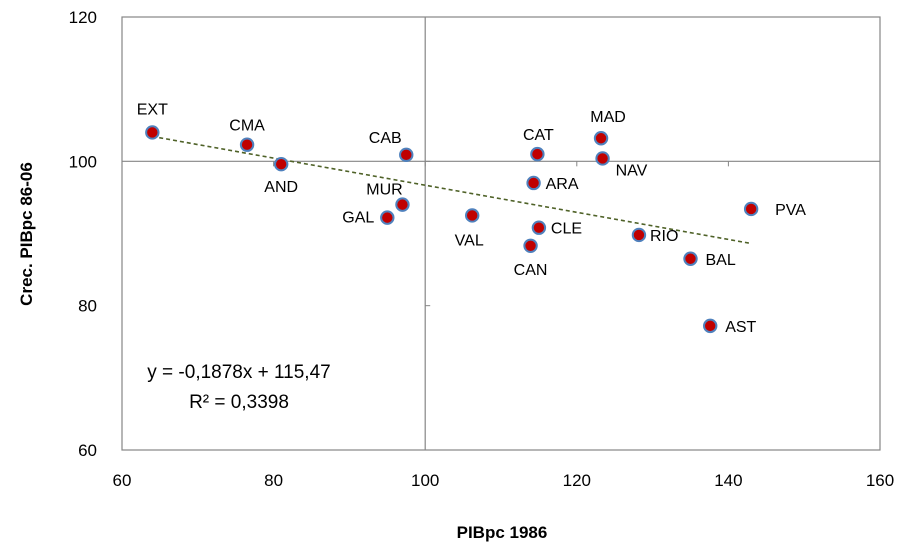 The width and height of the screenshot is (904, 551). Describe the element at coordinates (539, 227) in the screenshot. I see `data-point-cle` at that location.